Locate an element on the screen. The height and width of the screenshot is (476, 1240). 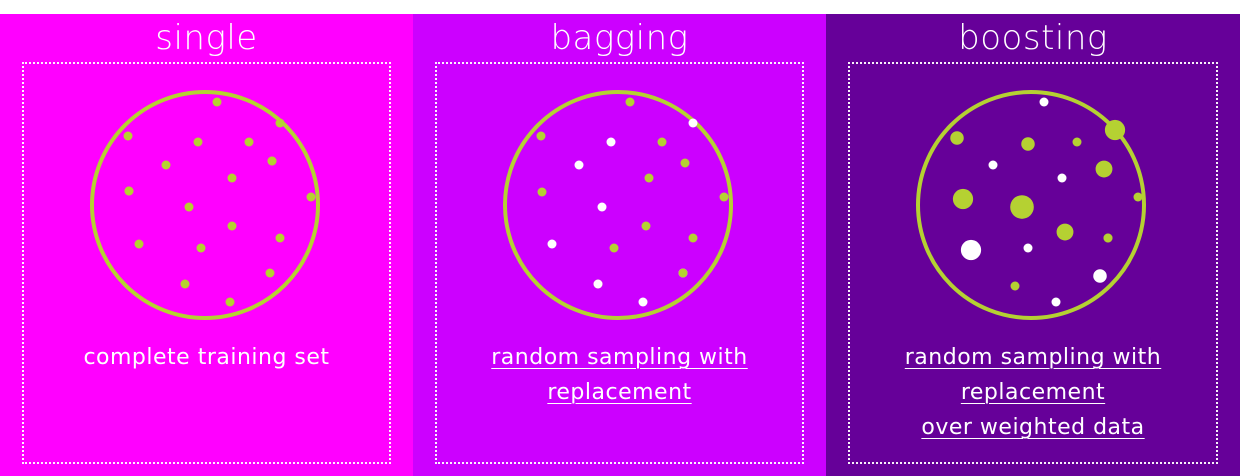
panel-caption: complete training set is located at coordinates (206, 357).